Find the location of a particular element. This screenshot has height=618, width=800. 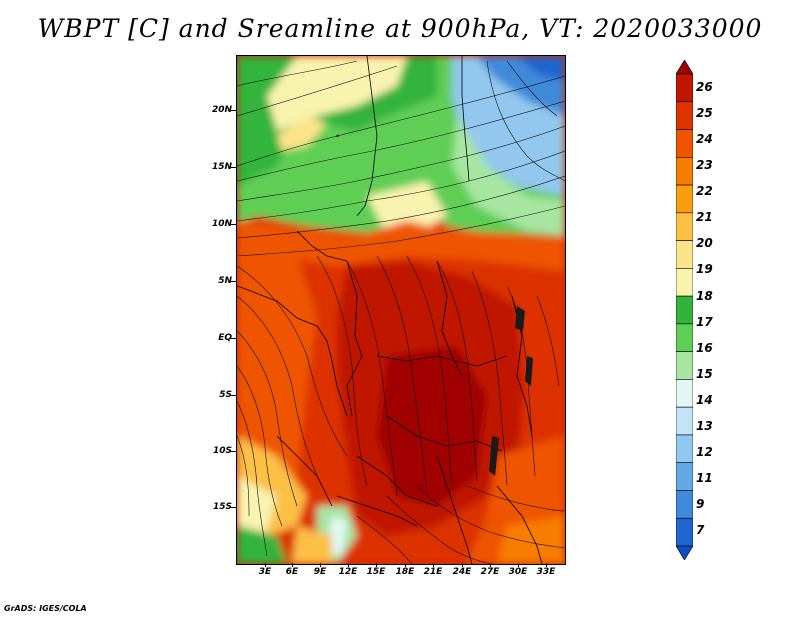

lon-label: 24E is located at coordinates (462, 572).